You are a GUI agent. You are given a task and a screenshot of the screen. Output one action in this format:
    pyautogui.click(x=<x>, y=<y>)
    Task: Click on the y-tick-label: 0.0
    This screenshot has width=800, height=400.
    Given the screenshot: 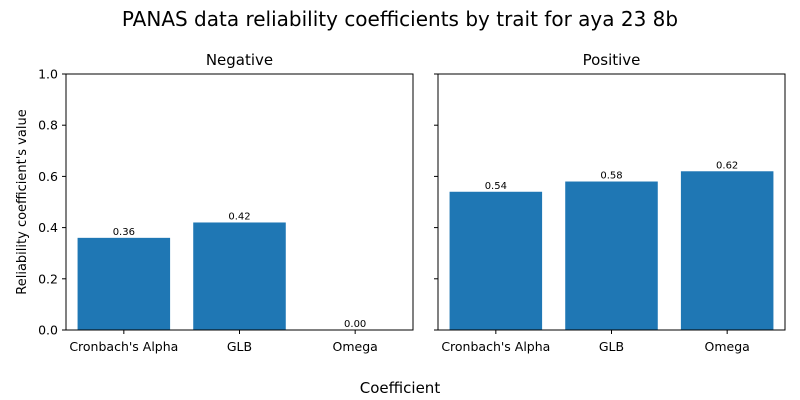 What is the action you would take?
    pyautogui.click(x=48, y=330)
    